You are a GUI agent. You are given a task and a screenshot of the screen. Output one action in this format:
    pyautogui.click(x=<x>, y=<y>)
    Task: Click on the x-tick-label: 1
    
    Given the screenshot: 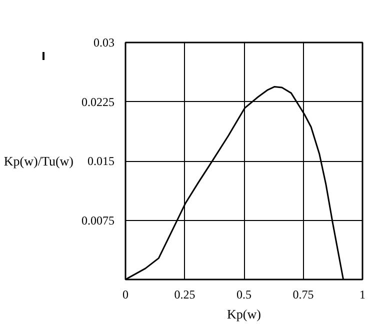 What is the action you would take?
    pyautogui.click(x=363, y=295)
    